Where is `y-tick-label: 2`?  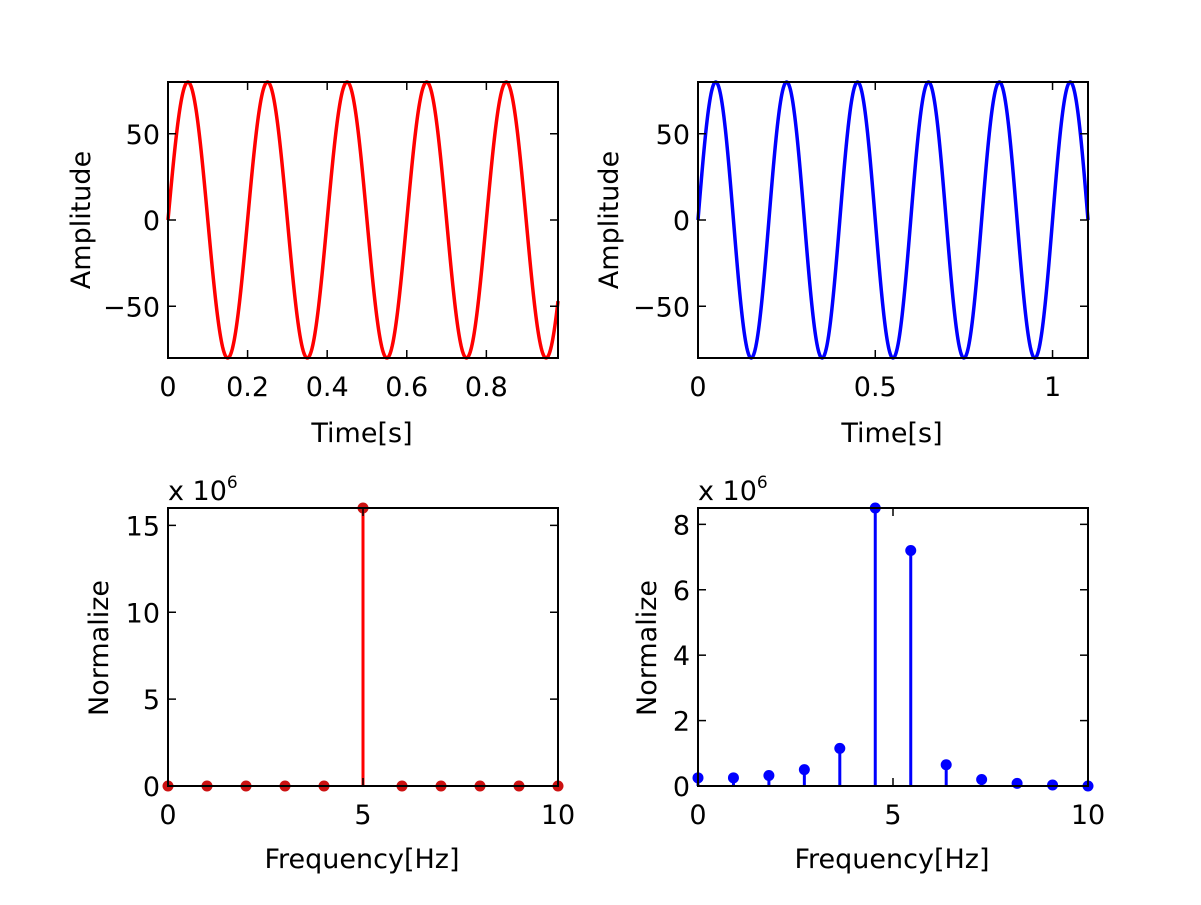 y-tick-label: 2 is located at coordinates (681, 722).